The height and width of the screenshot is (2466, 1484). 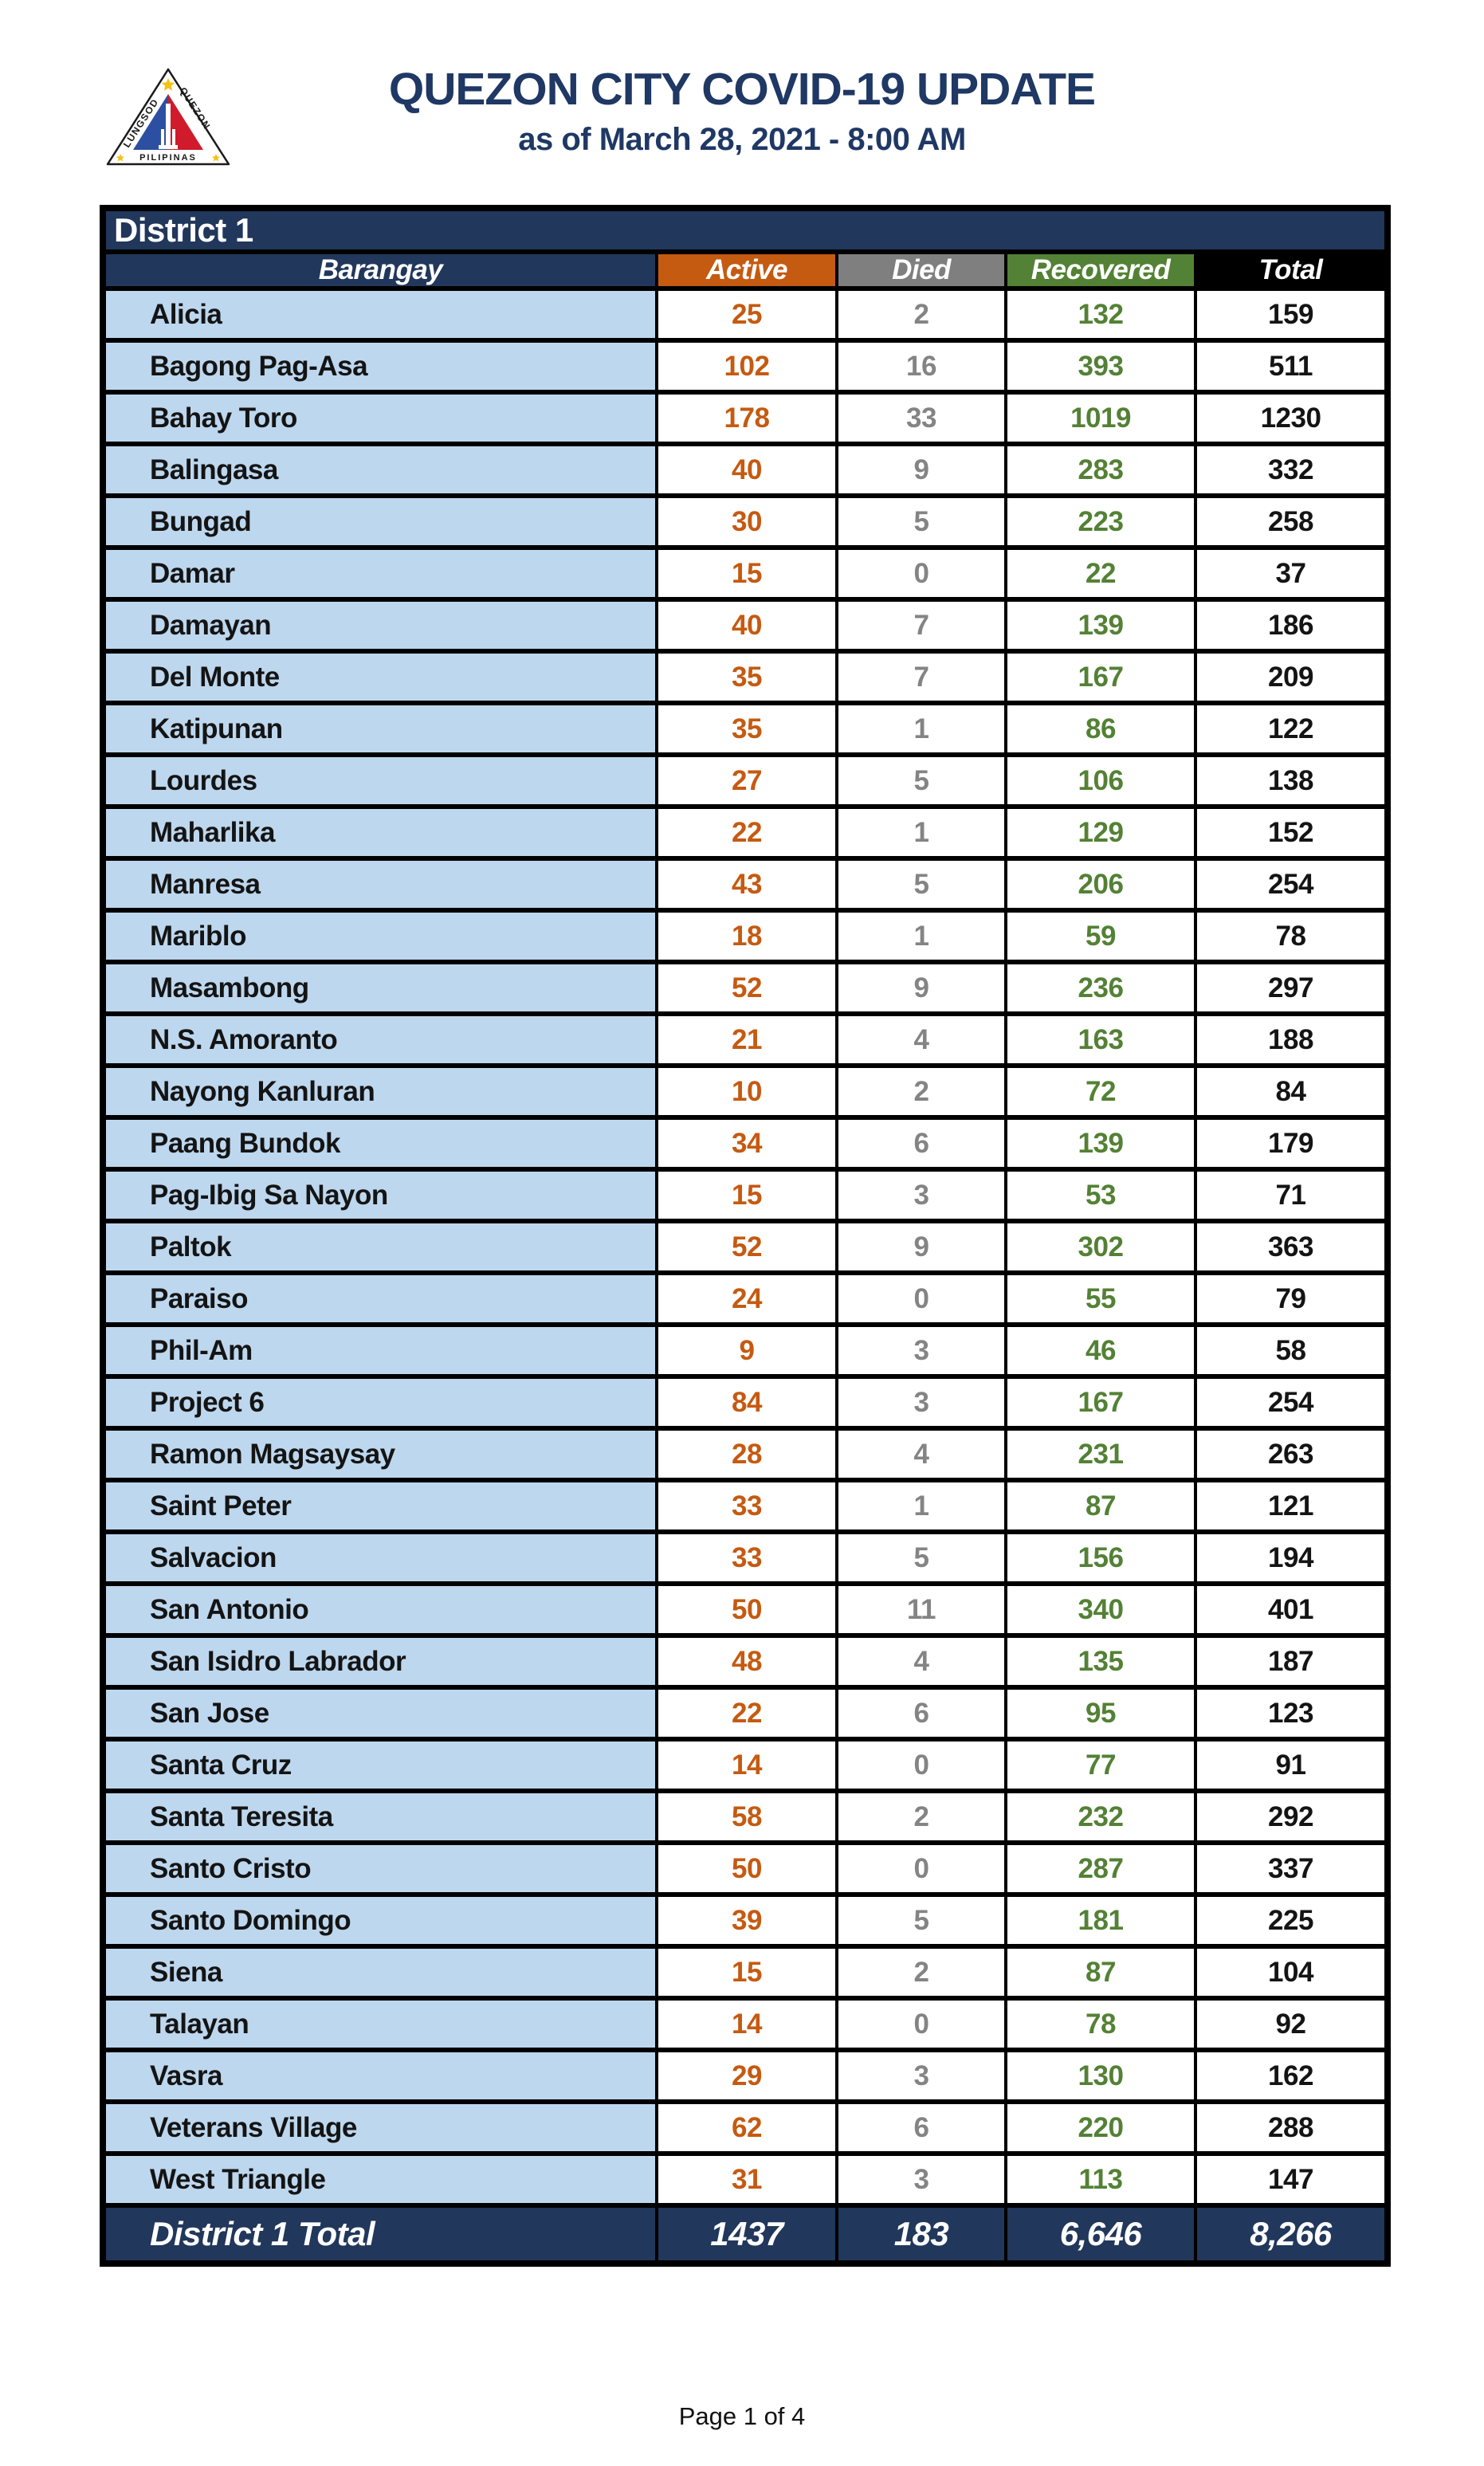 What do you see at coordinates (1291, 936) in the screenshot?
I see `total-count-cell: 78` at bounding box center [1291, 936].